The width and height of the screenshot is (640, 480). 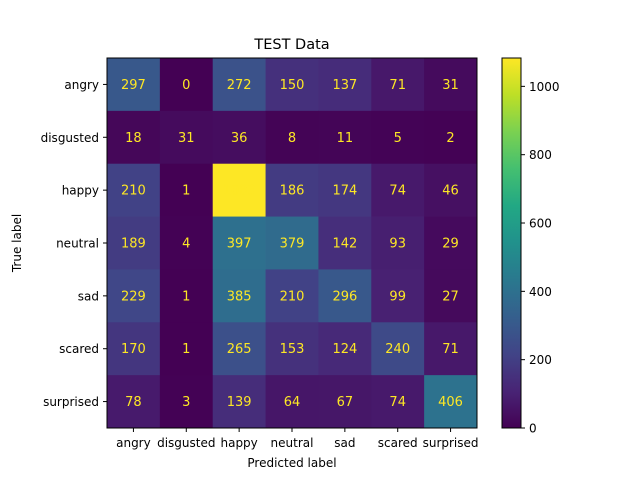 I want to click on cell-value-label: 229, so click(x=133, y=296).